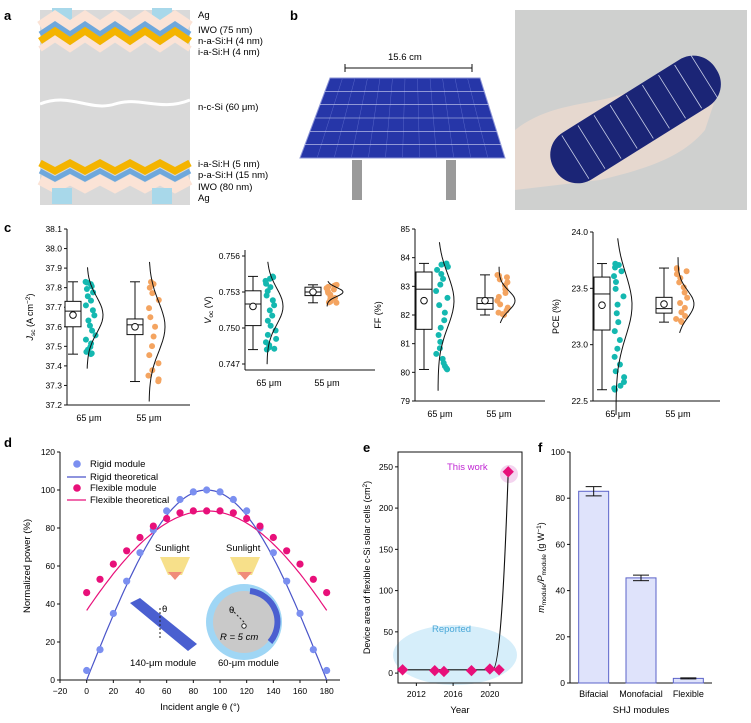 Image resolution: width=751 pixels, height=723 pixels. Describe the element at coordinates (406, 315) in the screenshot. I see `c-y-tick-label: 82` at that location.